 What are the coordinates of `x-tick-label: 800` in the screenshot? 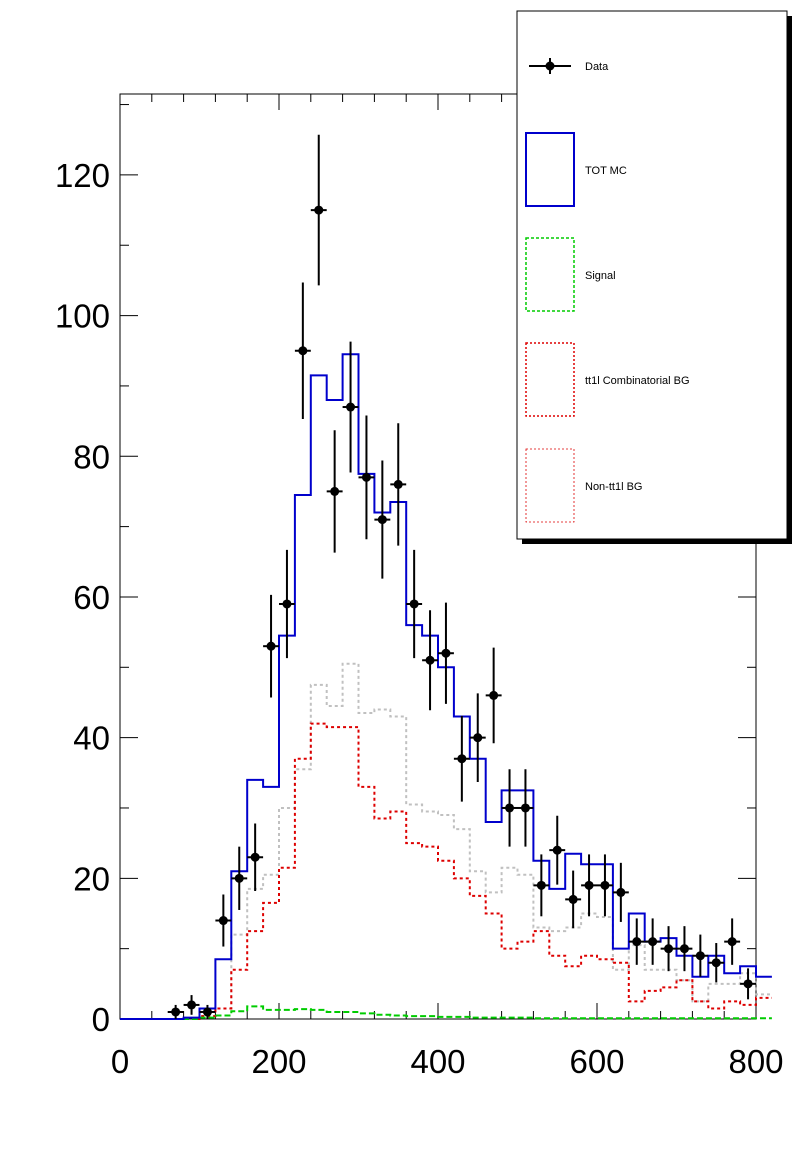 It's located at (755, 1061).